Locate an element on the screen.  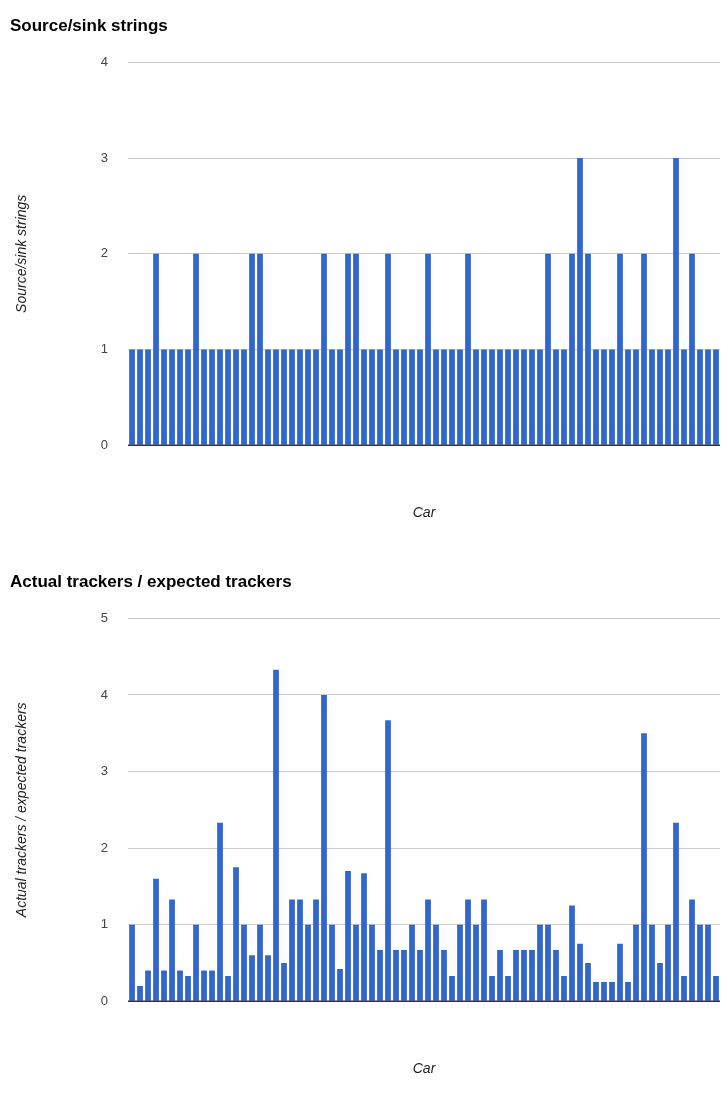
chart-title: Actual trackers / expected trackers is located at coordinates (151, 581).